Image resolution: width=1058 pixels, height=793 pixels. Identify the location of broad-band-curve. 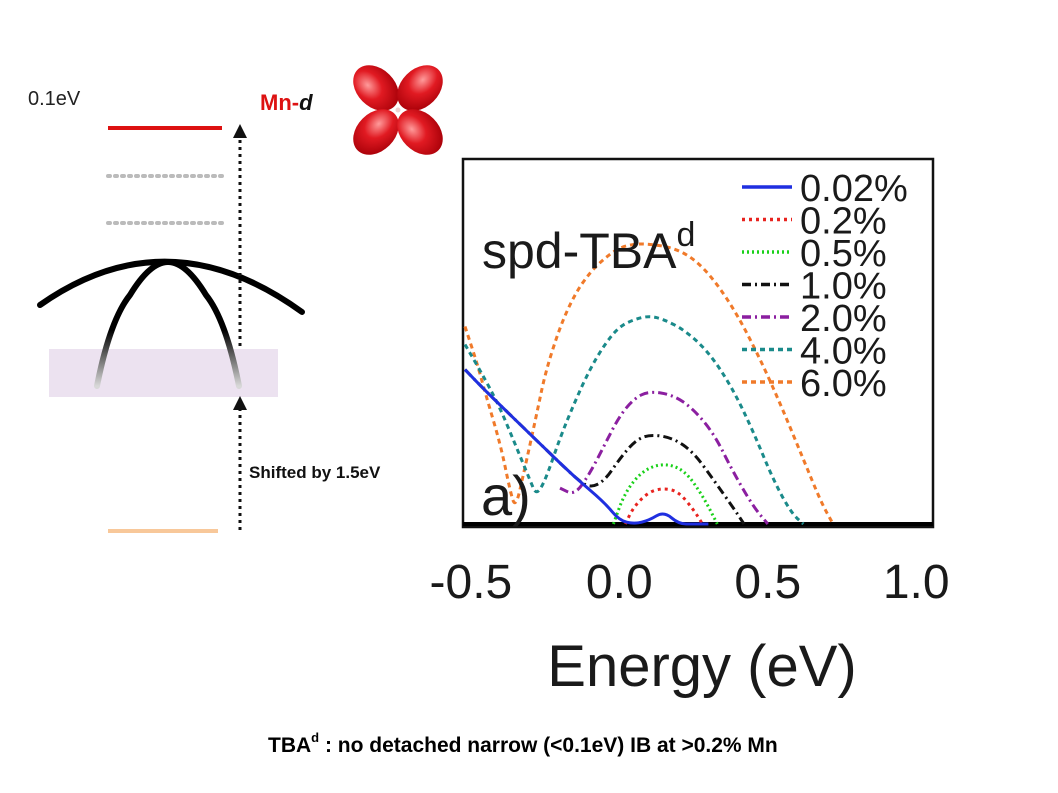
(171, 286).